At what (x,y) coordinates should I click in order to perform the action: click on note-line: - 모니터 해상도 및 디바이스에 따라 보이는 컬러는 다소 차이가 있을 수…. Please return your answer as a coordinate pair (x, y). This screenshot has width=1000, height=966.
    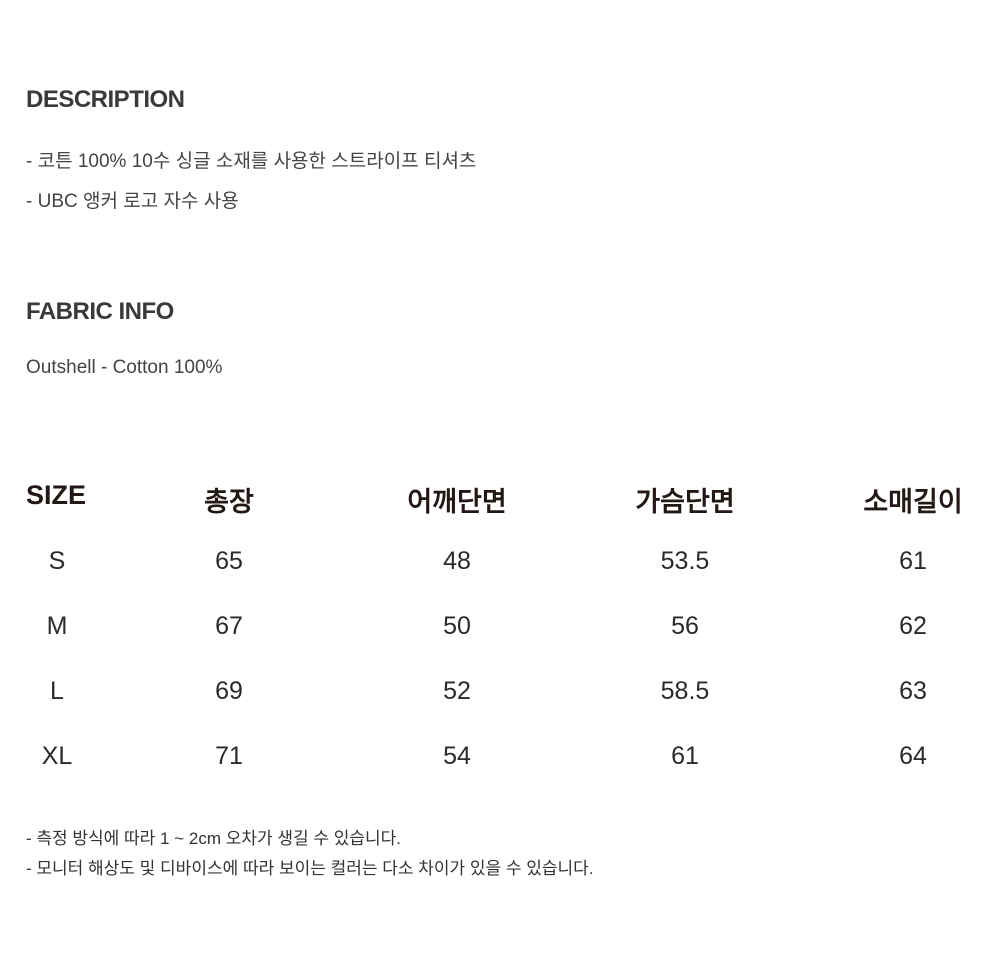
    Looking at the image, I should click on (310, 868).